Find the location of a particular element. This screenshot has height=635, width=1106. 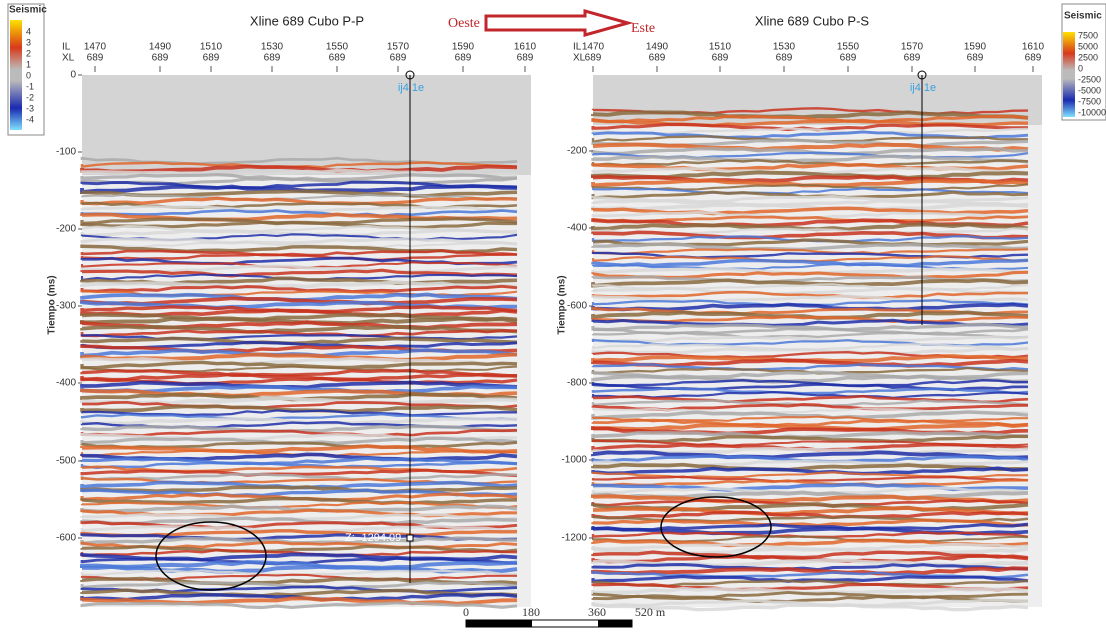

legend-label: 3 is located at coordinates (28, 42).